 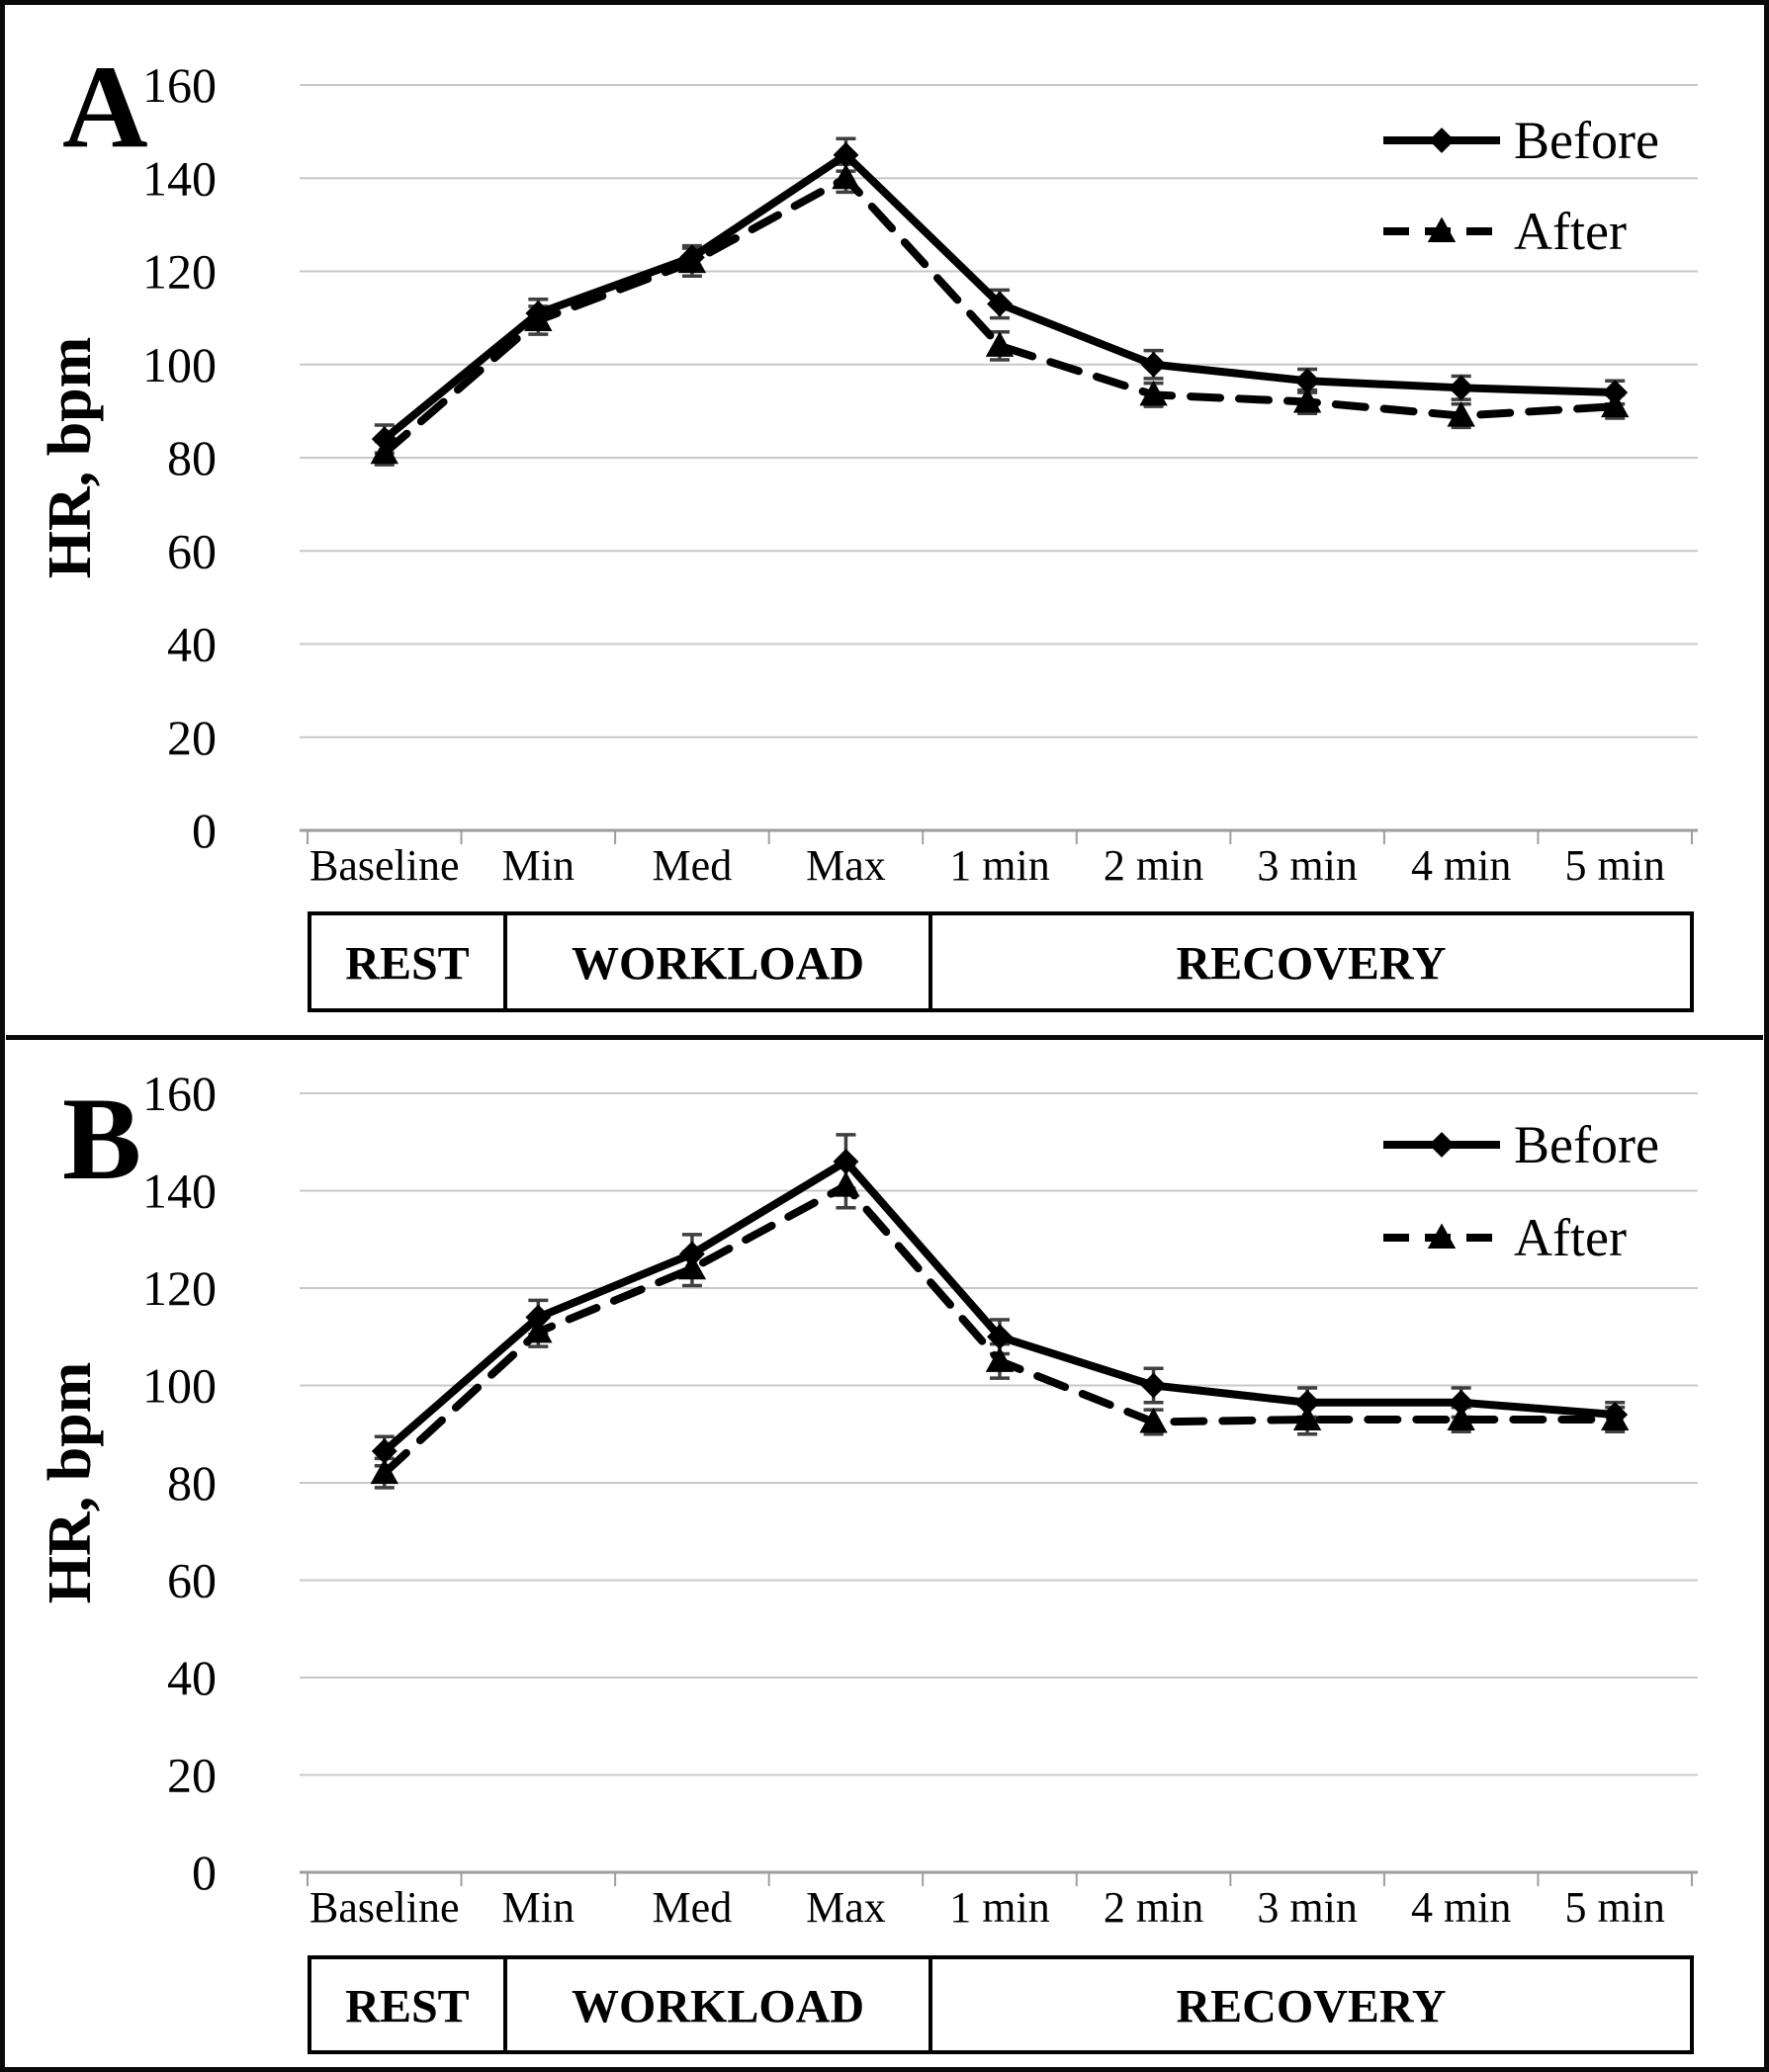 What do you see at coordinates (1000, 1305) in the screenshot?
I see `series-line-before` at bounding box center [1000, 1305].